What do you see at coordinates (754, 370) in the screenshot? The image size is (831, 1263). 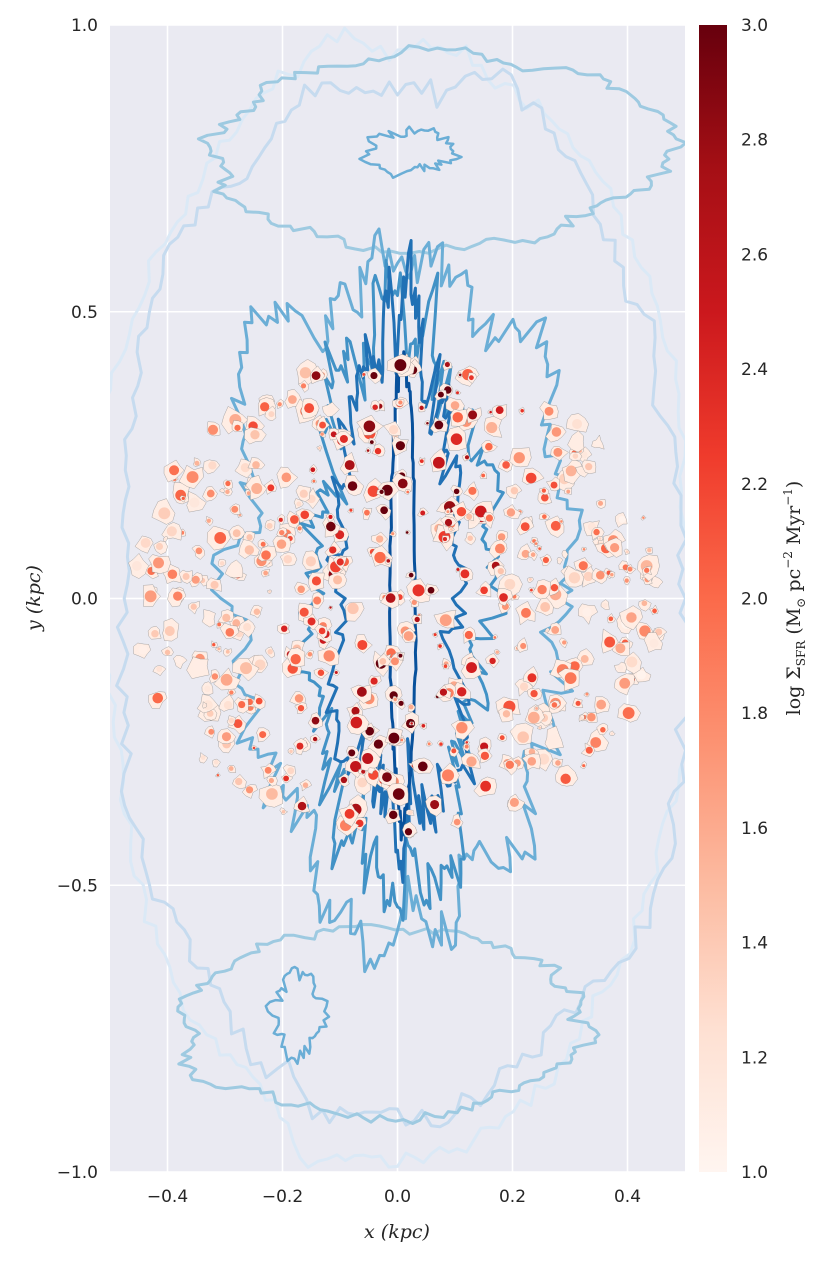 I see `colorbar-tick-label: 2.4` at bounding box center [754, 370].